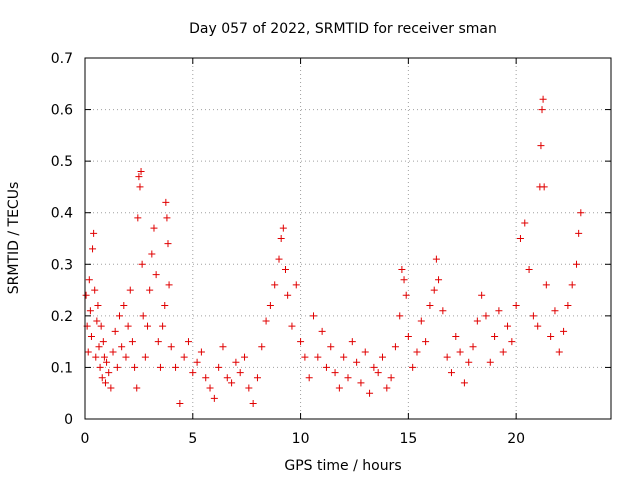  What do you see at coordinates (62, 265) in the screenshot?
I see `y-tick-label: 0.3` at bounding box center [62, 265].